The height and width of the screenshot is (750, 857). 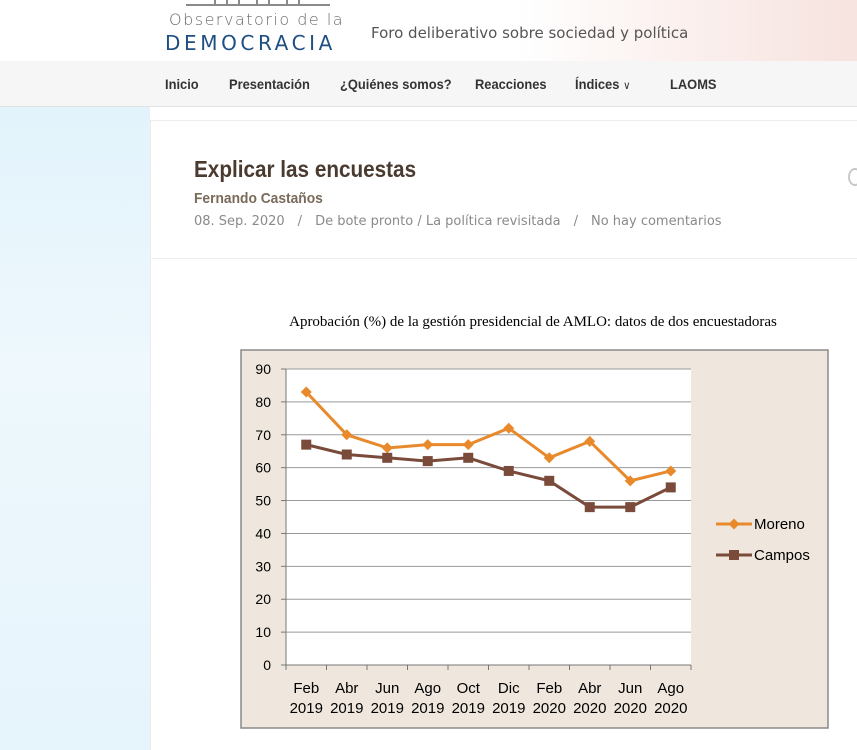 What do you see at coordinates (263, 566) in the screenshot?
I see `y-tick-label: 30` at bounding box center [263, 566].